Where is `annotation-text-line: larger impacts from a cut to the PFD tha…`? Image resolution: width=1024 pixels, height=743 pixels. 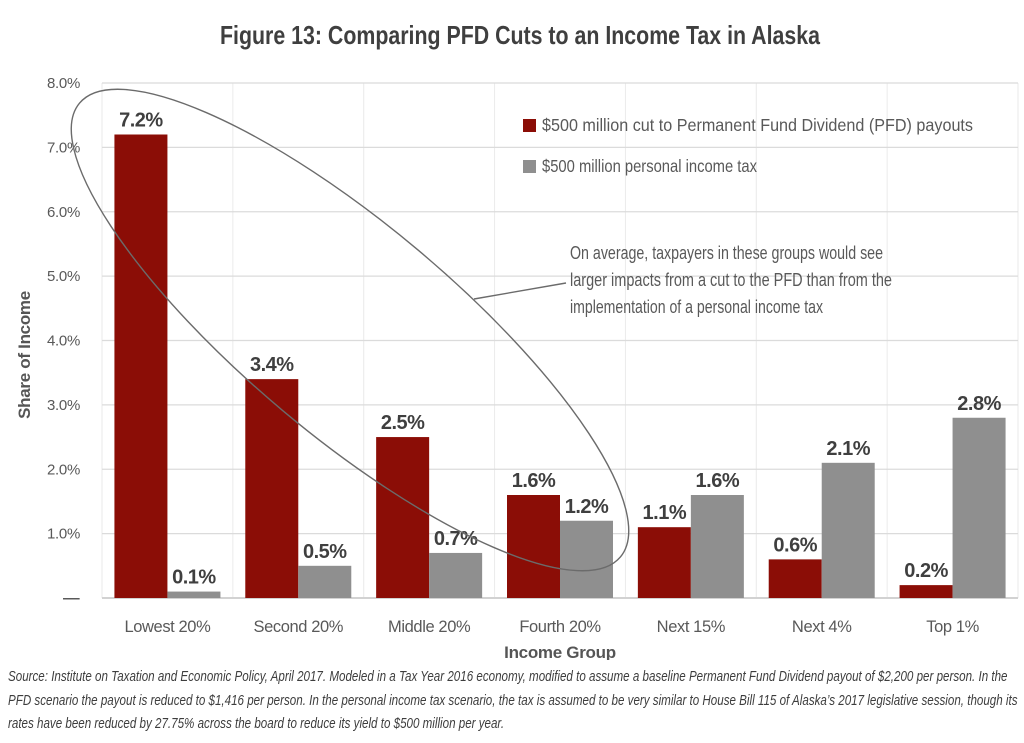
annotation-text-line: larger impacts from a cut to the PFD tha… is located at coordinates (731, 280).